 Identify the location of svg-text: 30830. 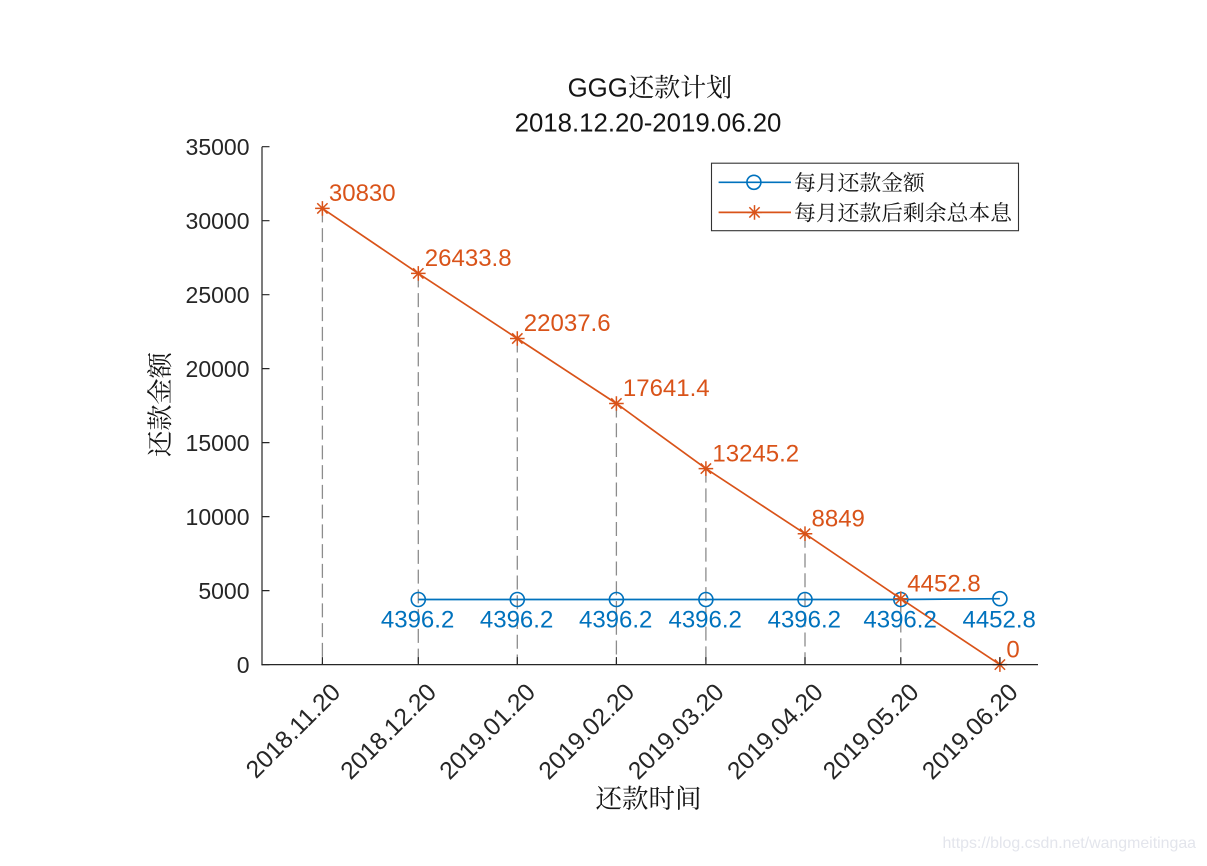
(362, 193).